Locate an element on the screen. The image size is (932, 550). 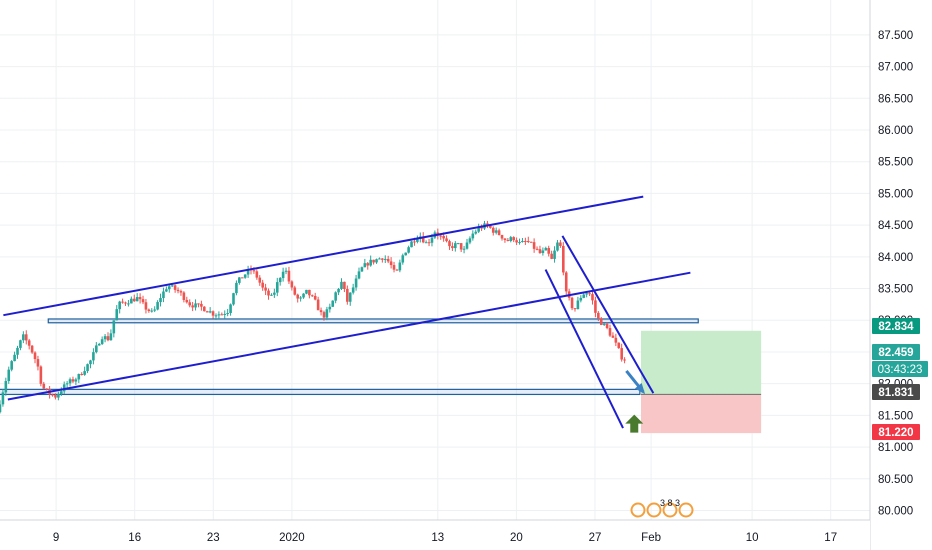
long-position-tool is located at coordinates (701, 382).